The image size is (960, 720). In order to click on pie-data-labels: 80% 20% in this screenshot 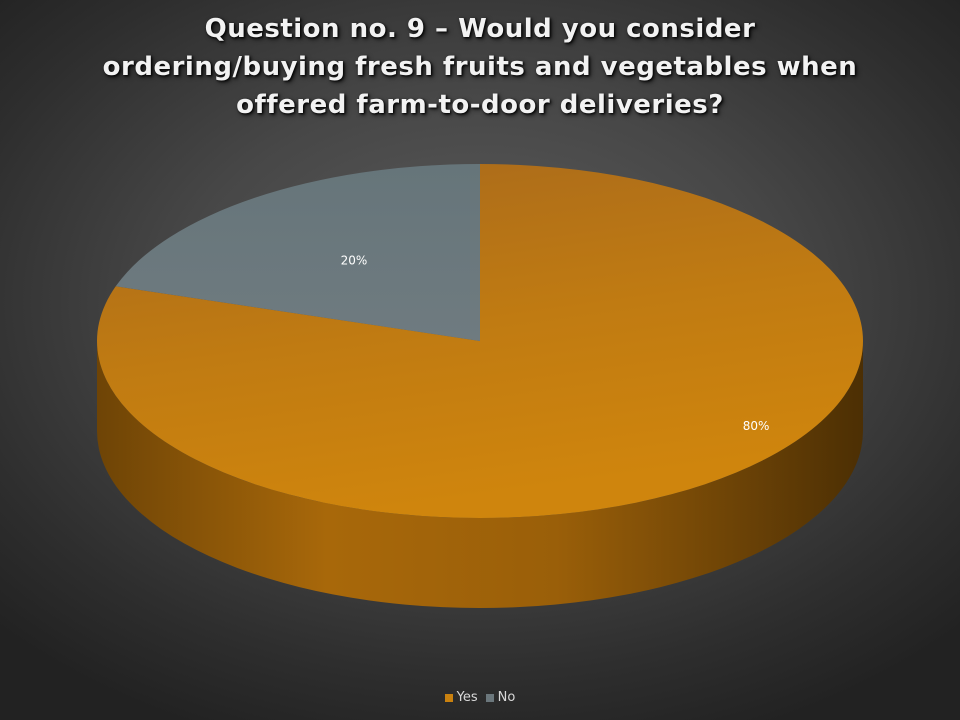, I will do `click(555, 343)`.